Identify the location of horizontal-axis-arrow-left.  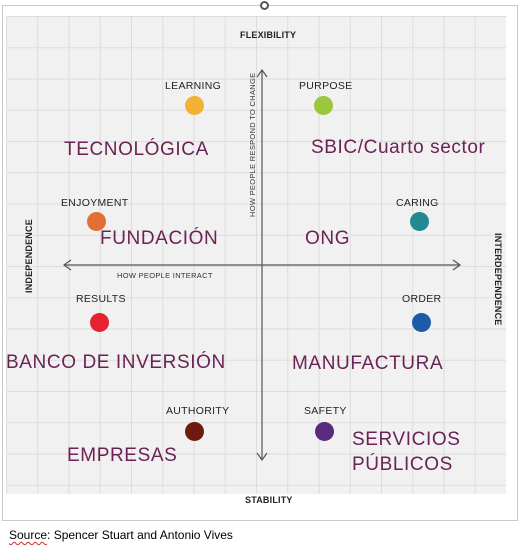
(67, 265).